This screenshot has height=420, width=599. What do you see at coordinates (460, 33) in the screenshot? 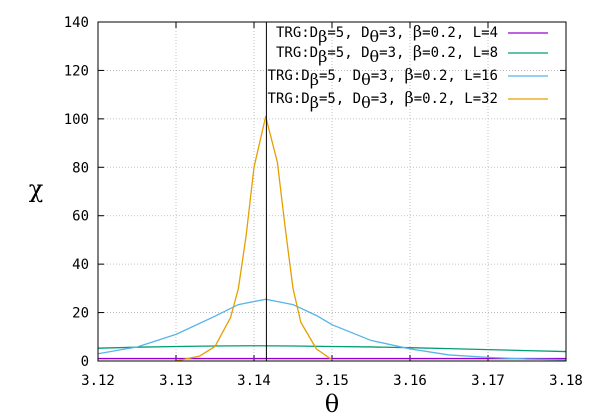
I see `legend-text-part: =0.2, L=4` at bounding box center [460, 33].